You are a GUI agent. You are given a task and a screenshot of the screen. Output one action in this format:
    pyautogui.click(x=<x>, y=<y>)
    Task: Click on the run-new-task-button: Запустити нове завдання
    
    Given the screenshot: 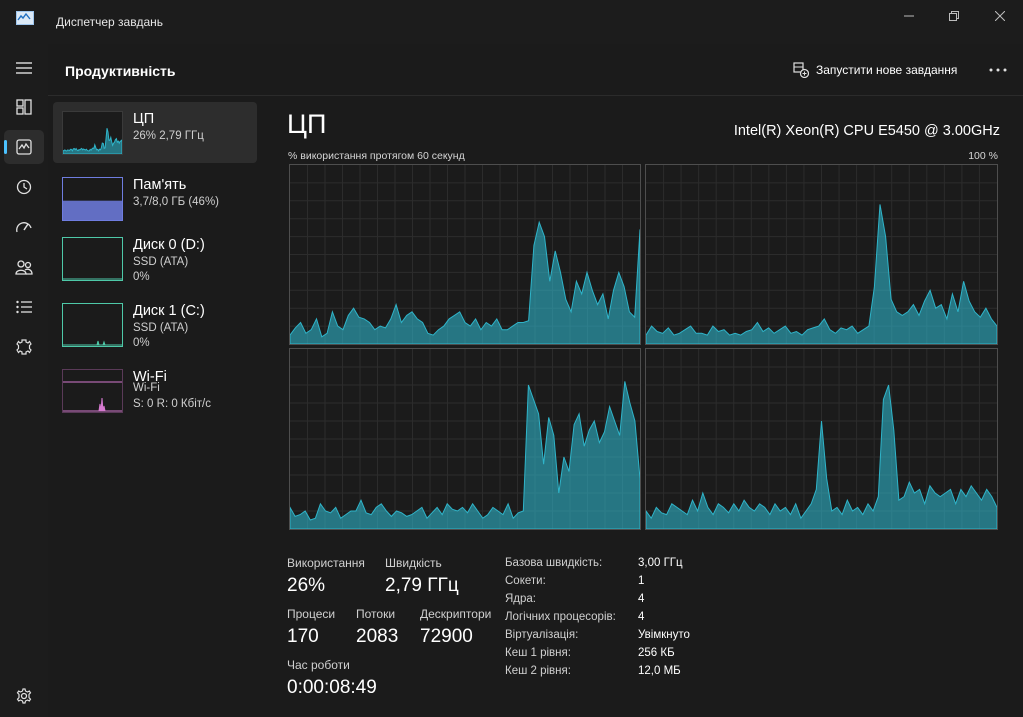 What is the action you would take?
    pyautogui.click(x=875, y=70)
    